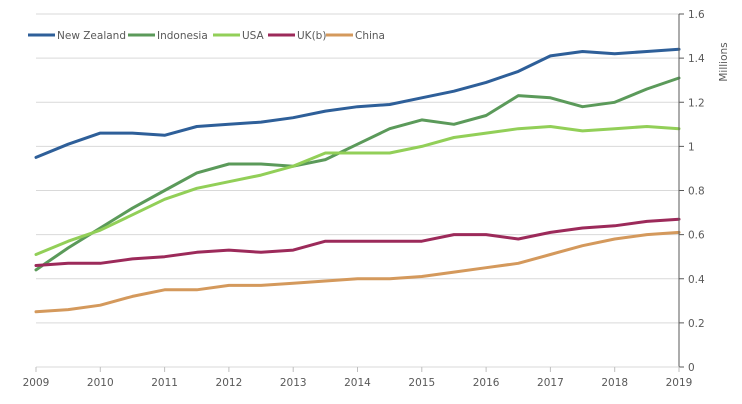 The image size is (742, 404). Describe the element at coordinates (614, 383) in the screenshot. I see `x-tick-label: 2018` at that location.